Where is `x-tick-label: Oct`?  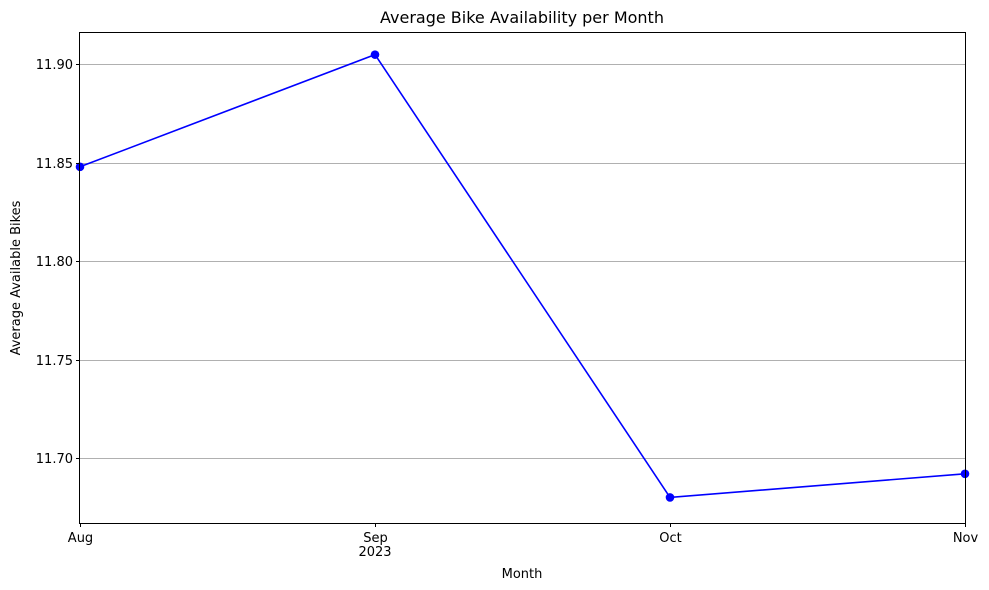 x-tick-label: Oct is located at coordinates (670, 538).